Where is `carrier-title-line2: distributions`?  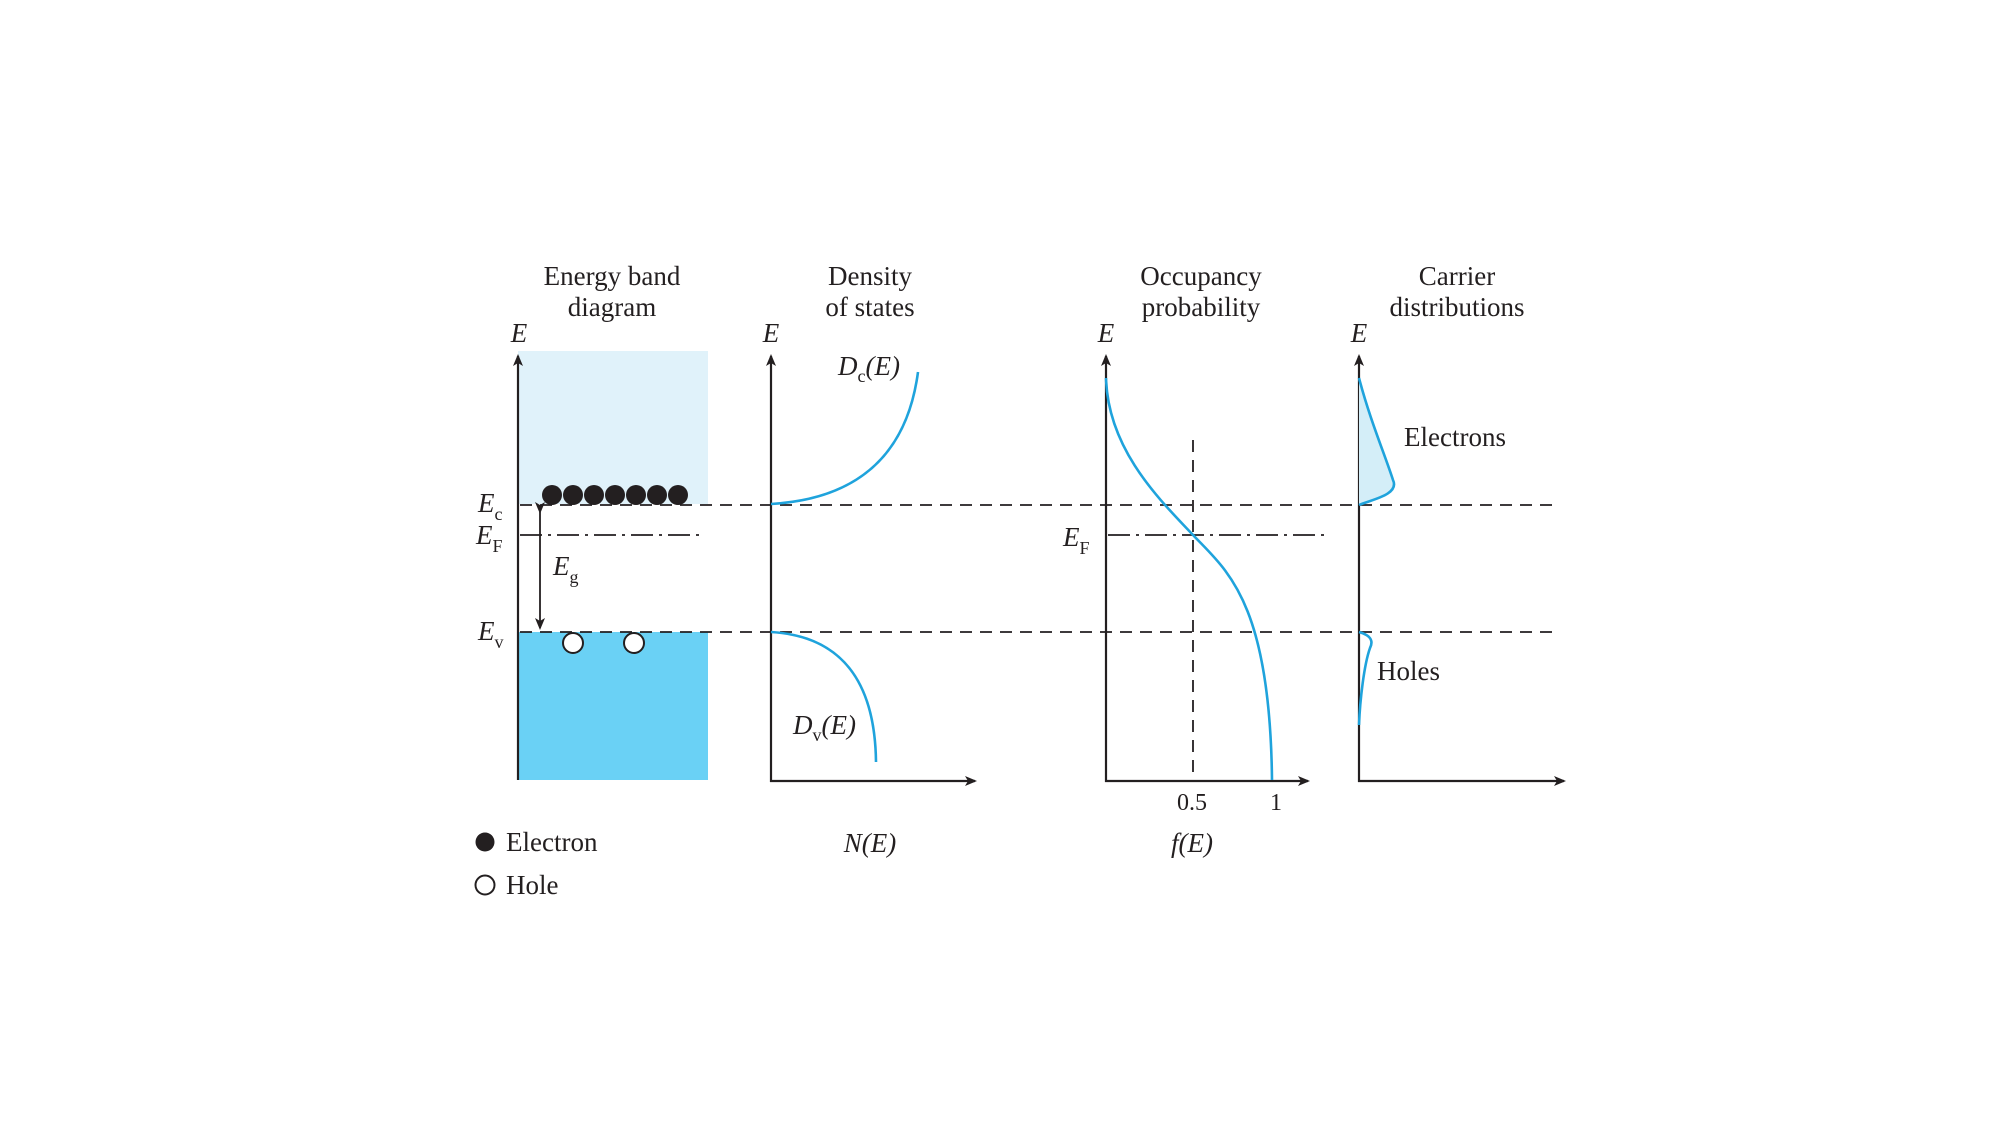 carrier-title-line2: distributions is located at coordinates (1456, 307).